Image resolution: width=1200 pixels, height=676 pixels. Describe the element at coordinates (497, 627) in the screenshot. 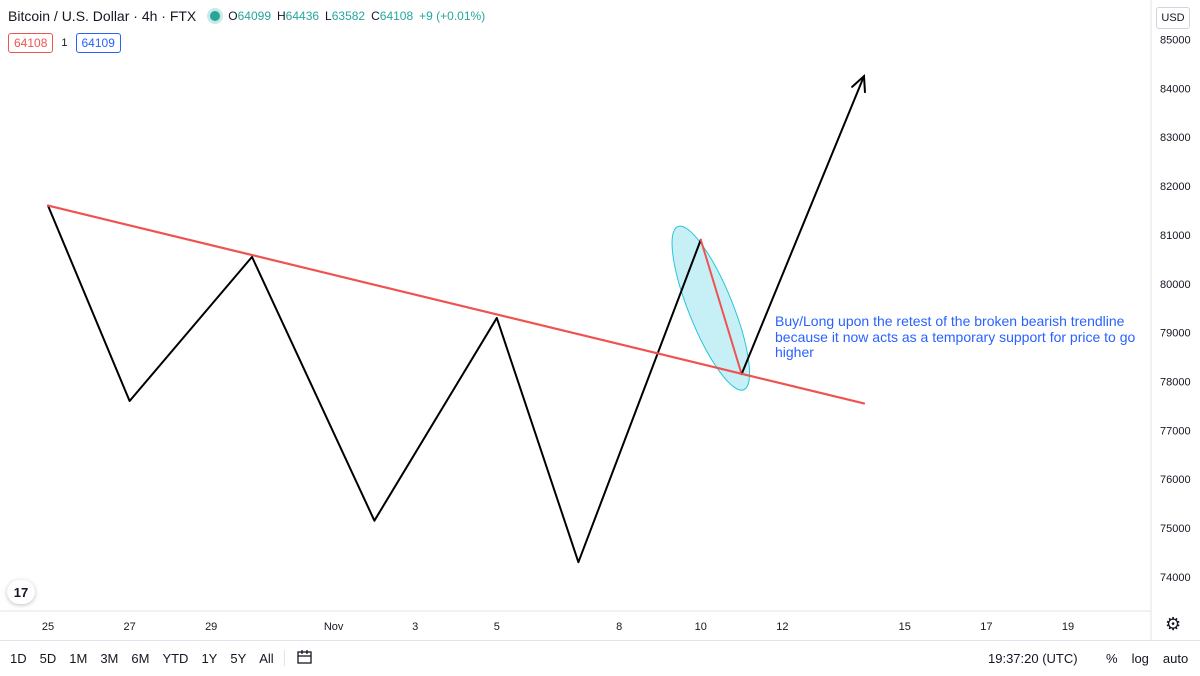

I see `time-tick-label: 5` at that location.